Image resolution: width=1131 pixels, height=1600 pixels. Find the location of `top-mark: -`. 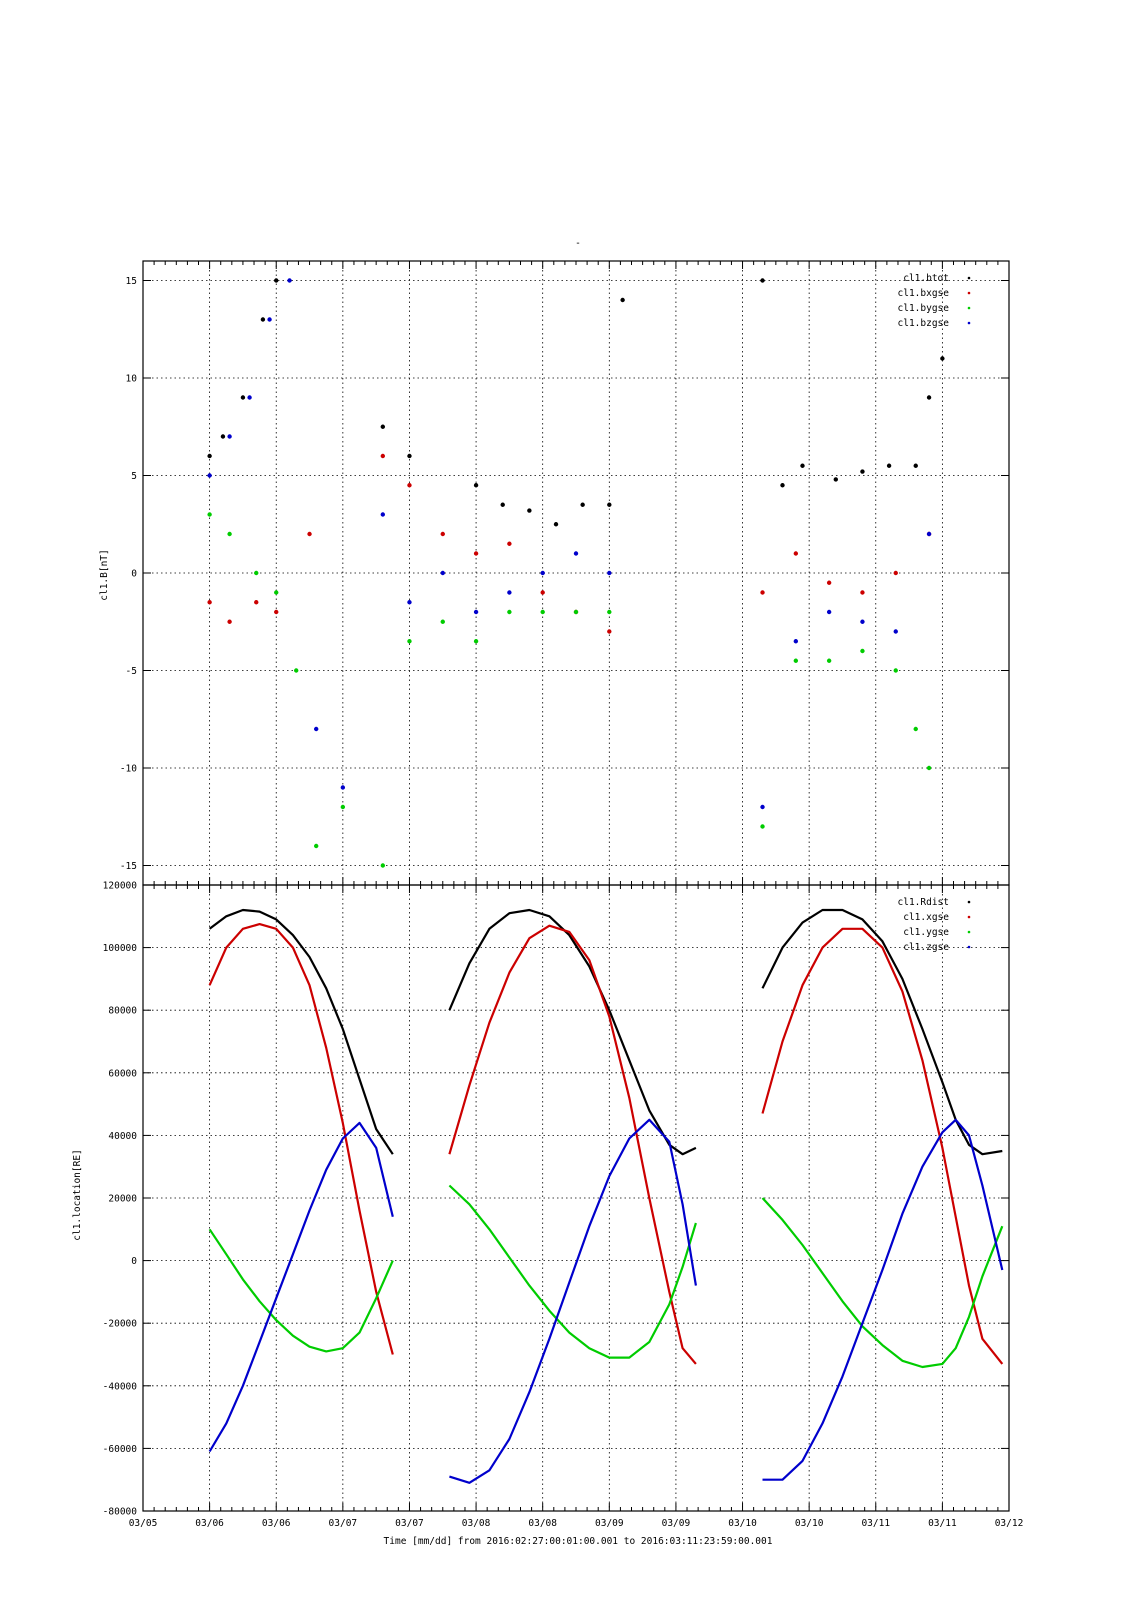

top-mark: - is located at coordinates (578, 243).